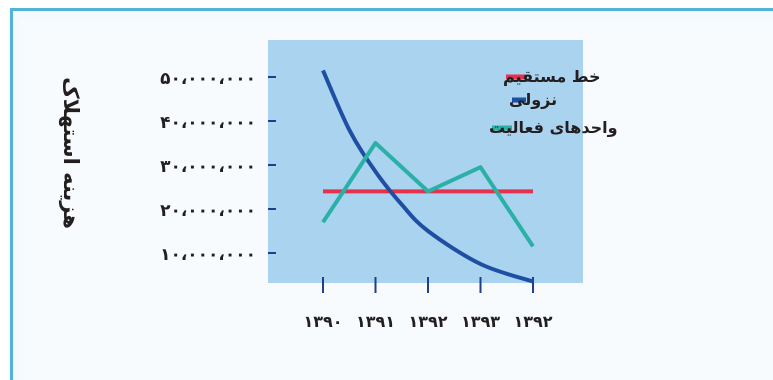 The height and width of the screenshot is (380, 773). Describe the element at coordinates (533, 99) in the screenshot. I see `legend-label: نزولی` at that location.